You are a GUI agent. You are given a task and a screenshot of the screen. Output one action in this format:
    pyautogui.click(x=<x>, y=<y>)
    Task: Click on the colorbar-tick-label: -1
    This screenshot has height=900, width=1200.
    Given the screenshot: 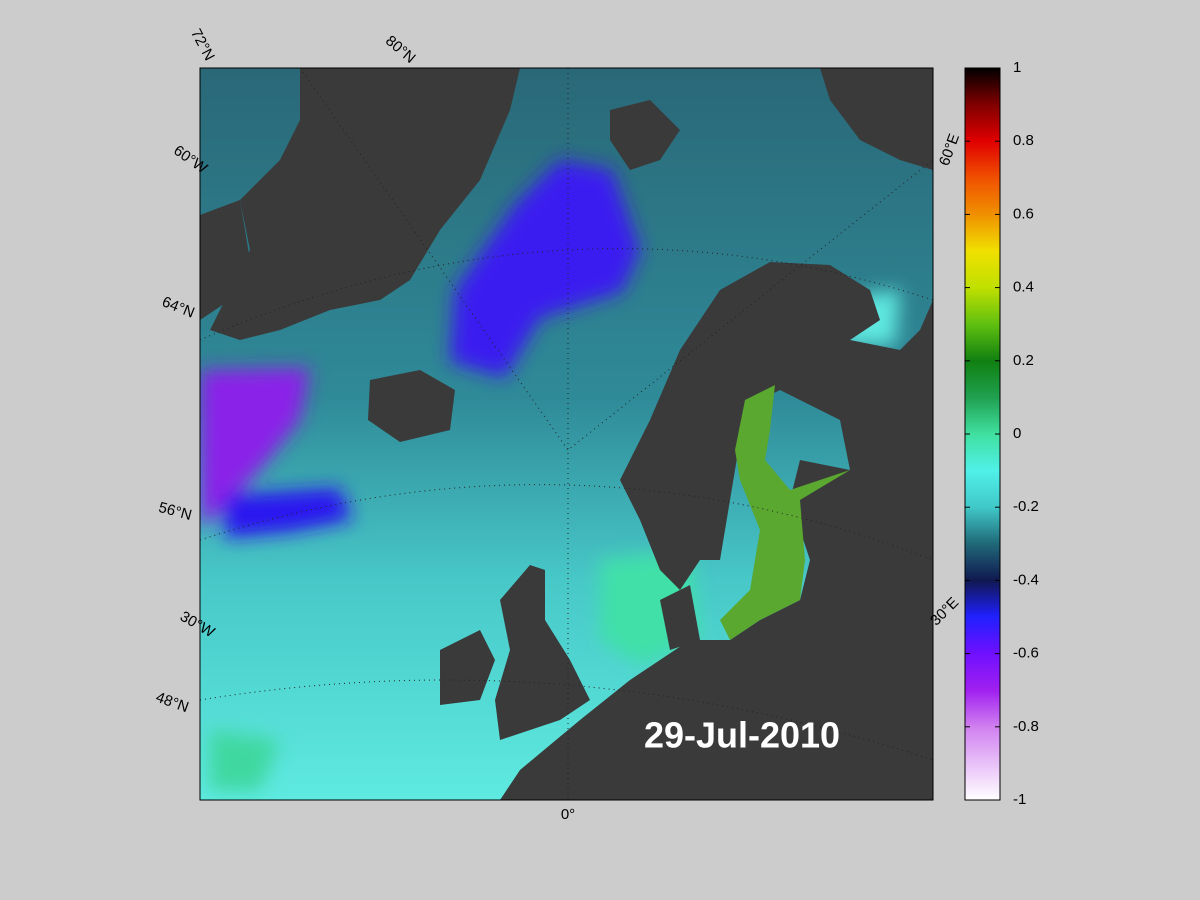 What is the action you would take?
    pyautogui.click(x=1019, y=799)
    